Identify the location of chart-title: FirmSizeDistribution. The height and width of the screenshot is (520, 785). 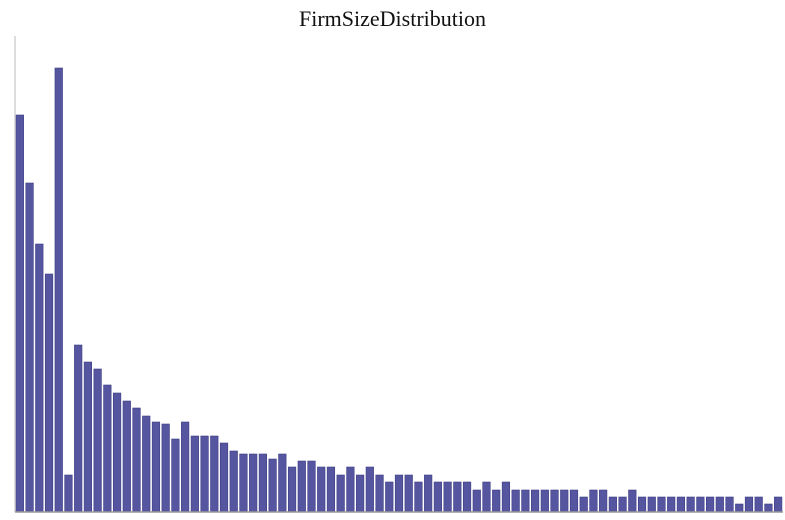
(392, 18).